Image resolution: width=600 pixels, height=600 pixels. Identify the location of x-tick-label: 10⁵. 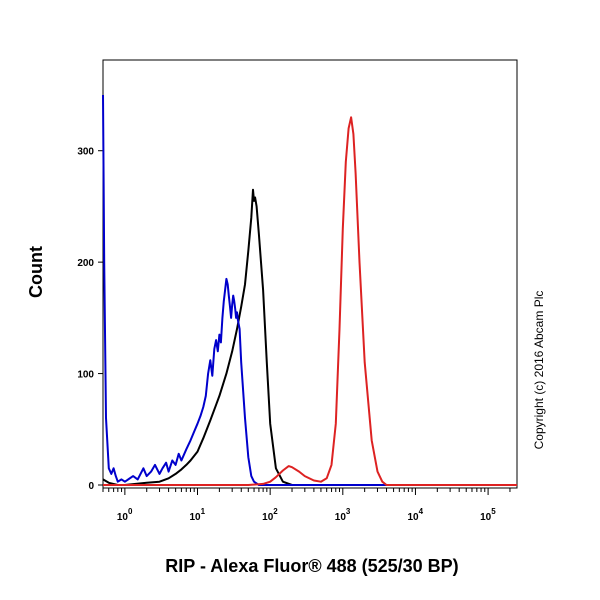
(488, 515).